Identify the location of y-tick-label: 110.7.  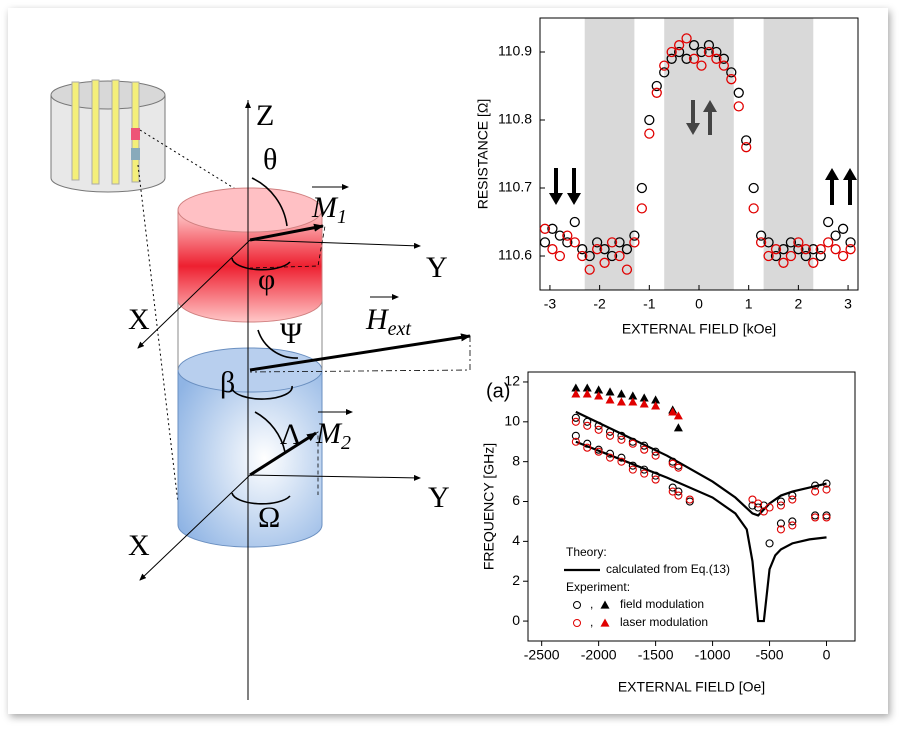
(515, 187).